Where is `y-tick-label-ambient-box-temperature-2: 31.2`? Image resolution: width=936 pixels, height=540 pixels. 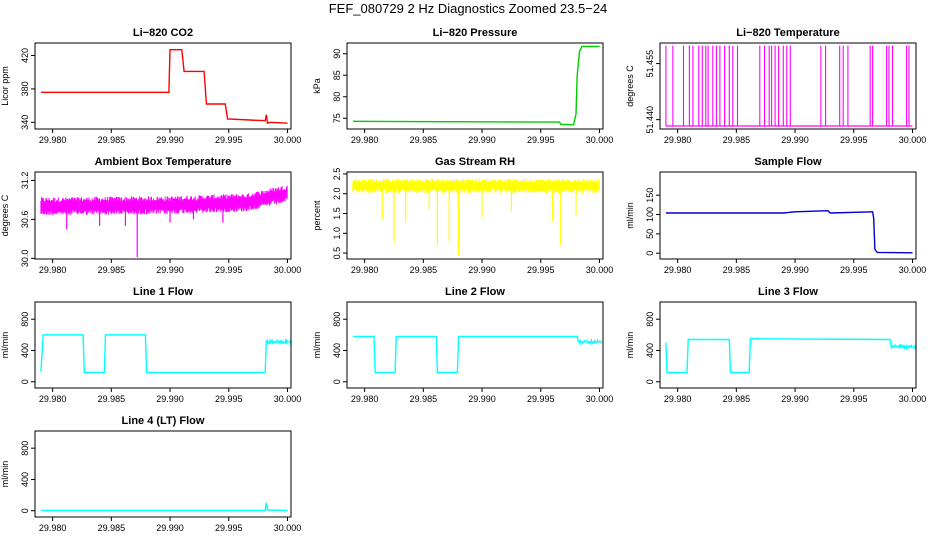 y-tick-label-ambient-box-temperature-2: 31.2 is located at coordinates (25, 181).